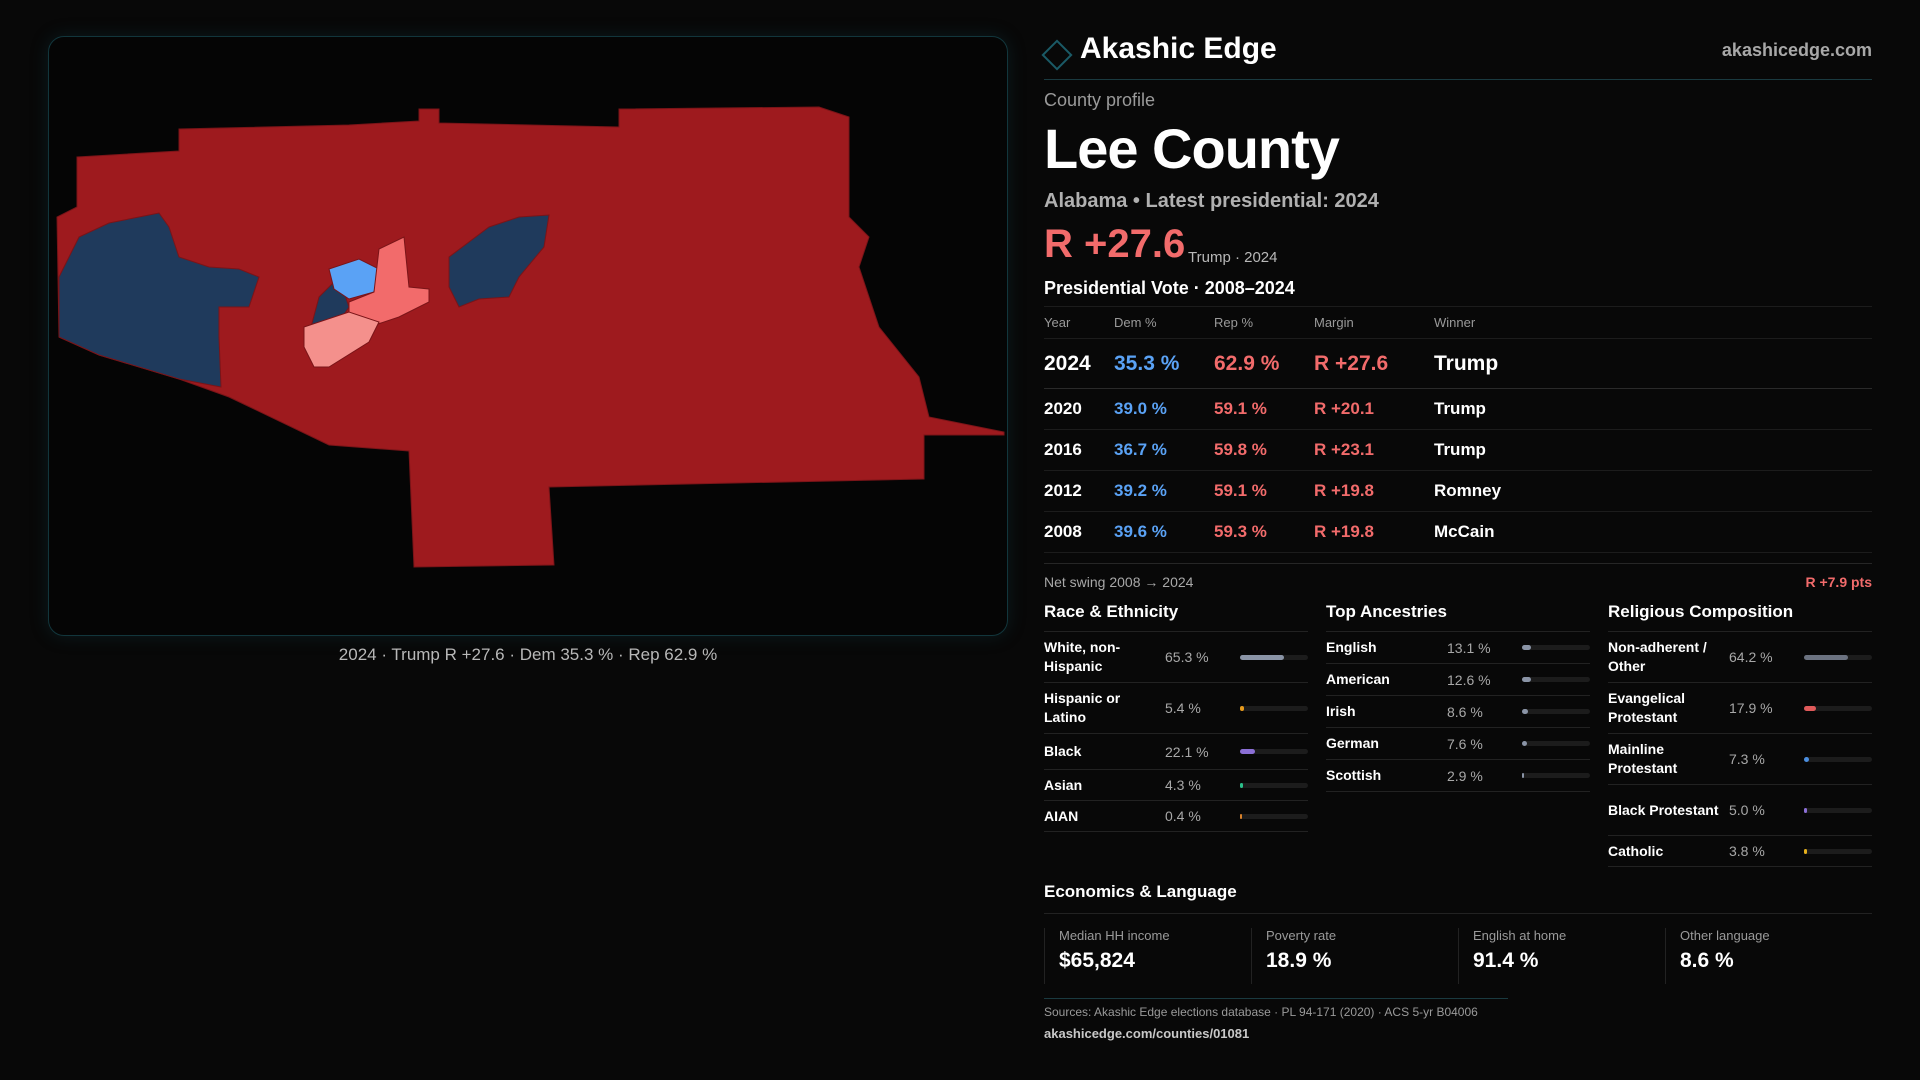 The image size is (1920, 1080). Describe the element at coordinates (1657, 656) in the screenshot. I see `religion-label: Non-adherent / Other` at that location.